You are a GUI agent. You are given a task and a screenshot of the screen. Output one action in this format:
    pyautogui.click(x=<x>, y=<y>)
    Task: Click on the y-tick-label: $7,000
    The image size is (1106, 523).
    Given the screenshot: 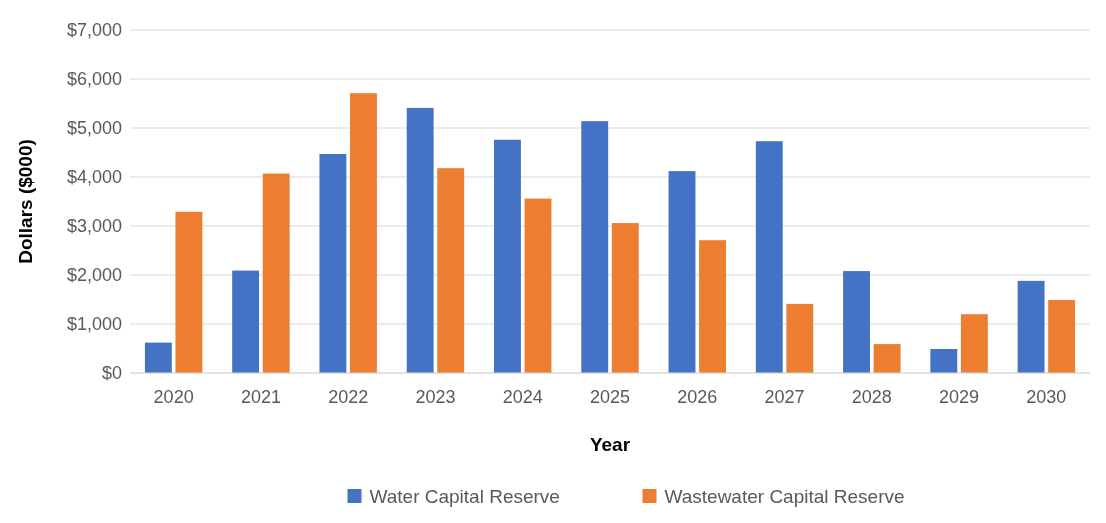 What is the action you would take?
    pyautogui.click(x=94, y=30)
    